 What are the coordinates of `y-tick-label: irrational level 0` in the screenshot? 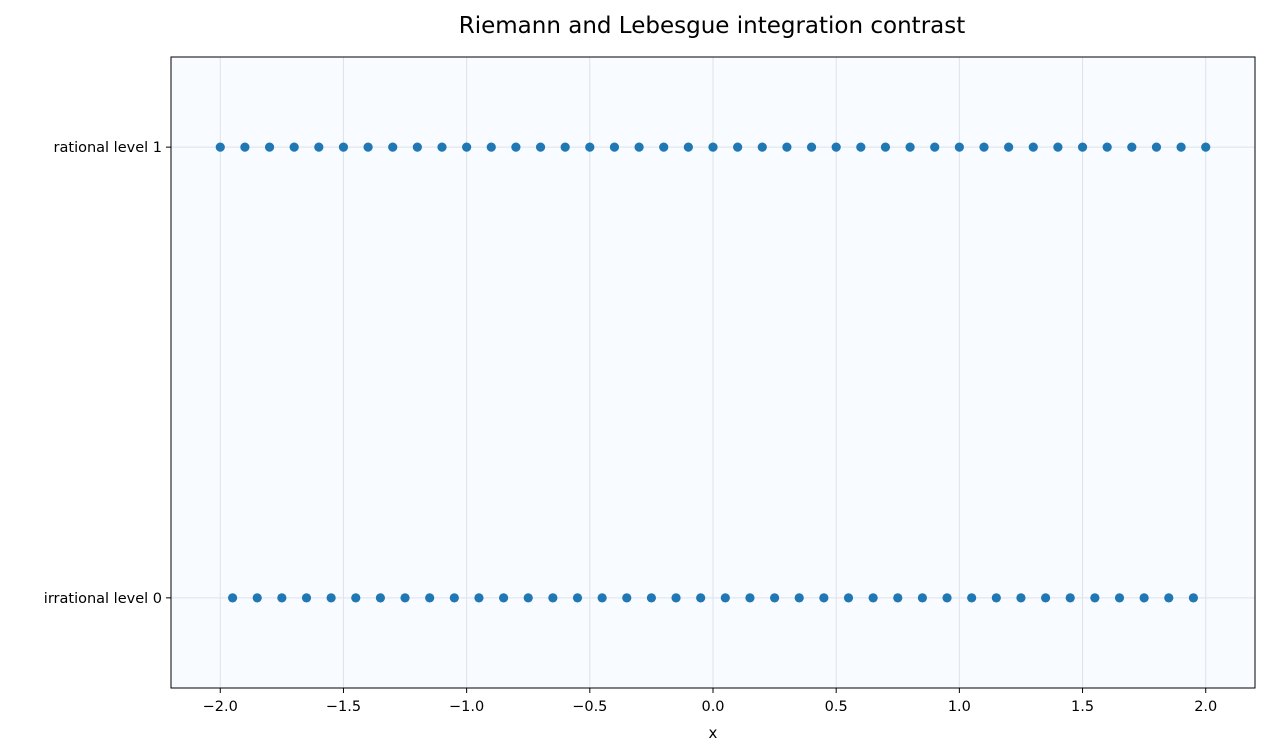 It's located at (103, 599).